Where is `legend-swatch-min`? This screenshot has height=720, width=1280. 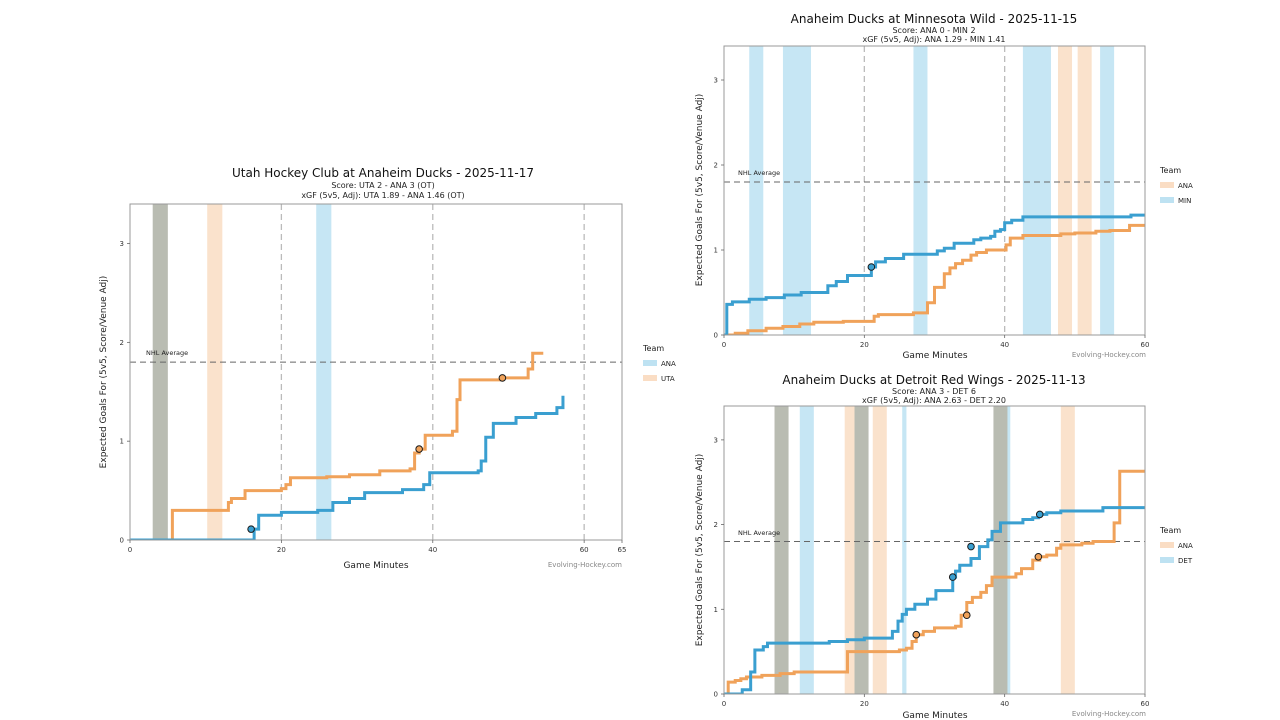
legend-swatch-min is located at coordinates (1167, 200).